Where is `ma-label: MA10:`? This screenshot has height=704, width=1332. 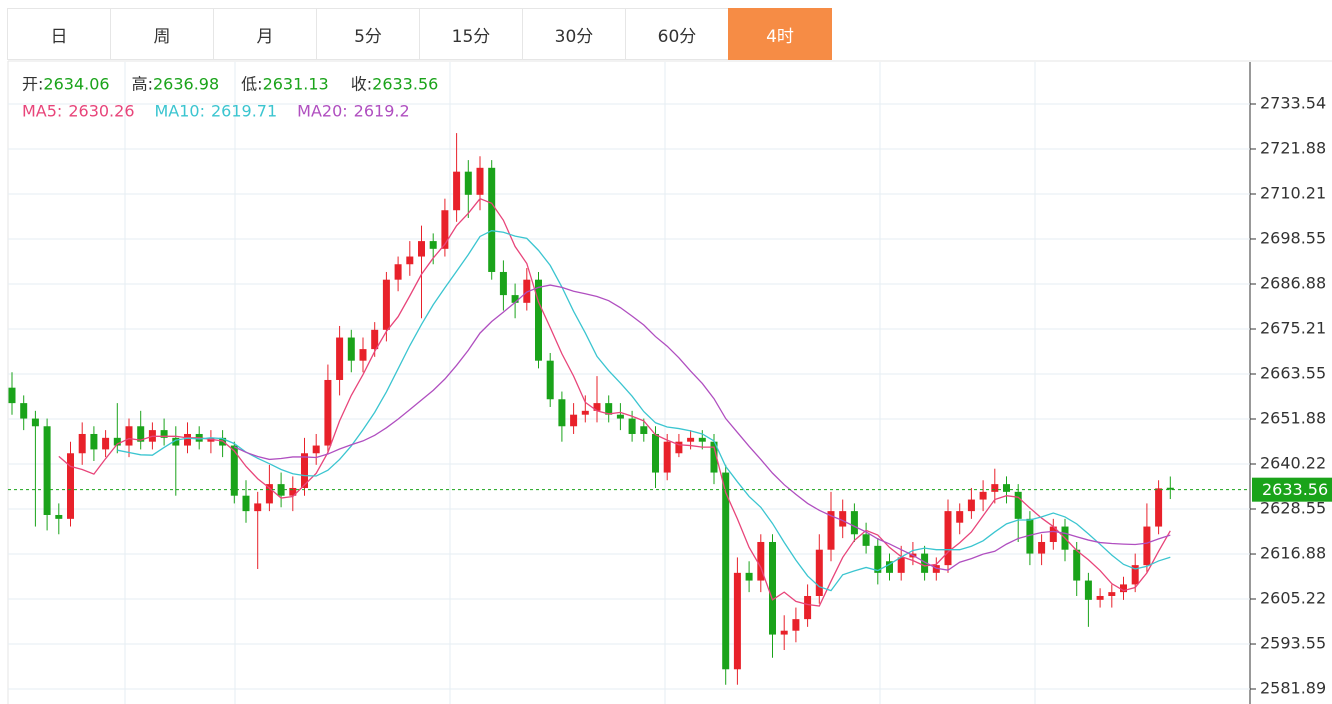 ma-label: MA10: is located at coordinates (180, 111).